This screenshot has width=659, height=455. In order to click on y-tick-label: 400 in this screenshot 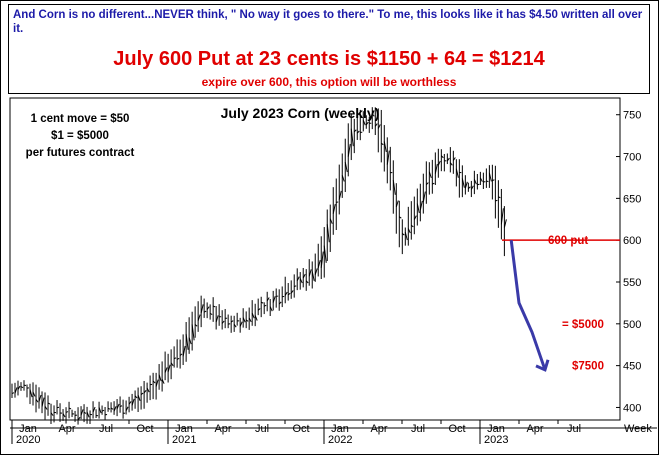, I will do `click(632, 408)`.